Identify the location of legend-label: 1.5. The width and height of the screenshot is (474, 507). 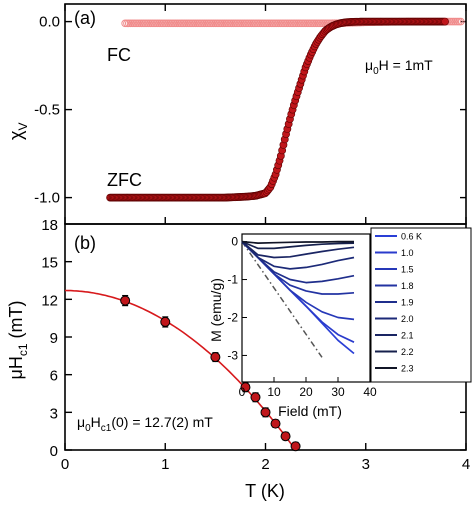
(407, 270).